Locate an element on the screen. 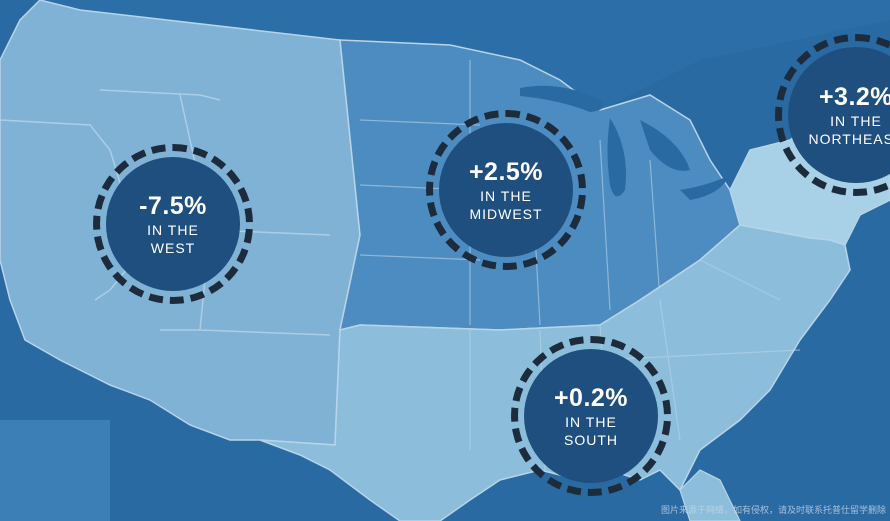 This screenshot has height=521, width=890. florida is located at coordinates (710, 495).